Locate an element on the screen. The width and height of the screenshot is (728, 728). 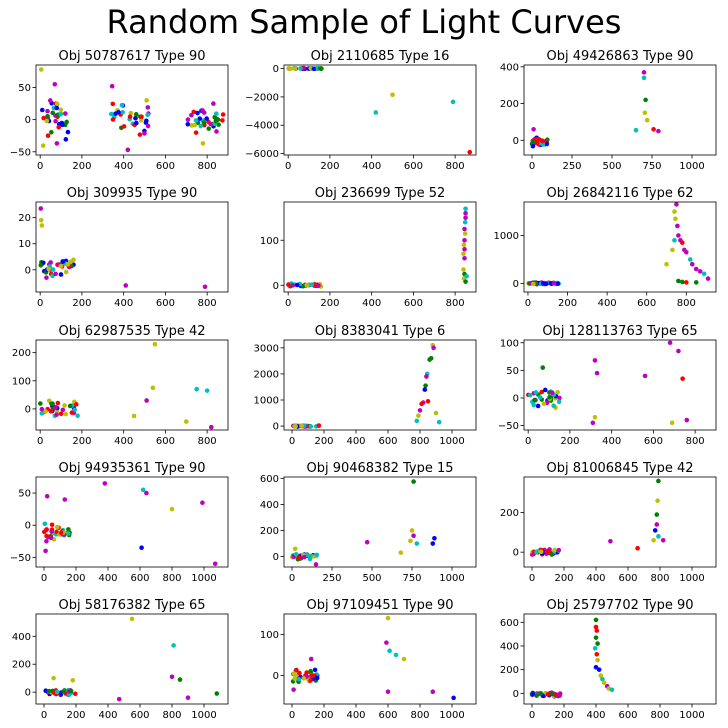
x-tick-label: 0 is located at coordinates (292, 441).